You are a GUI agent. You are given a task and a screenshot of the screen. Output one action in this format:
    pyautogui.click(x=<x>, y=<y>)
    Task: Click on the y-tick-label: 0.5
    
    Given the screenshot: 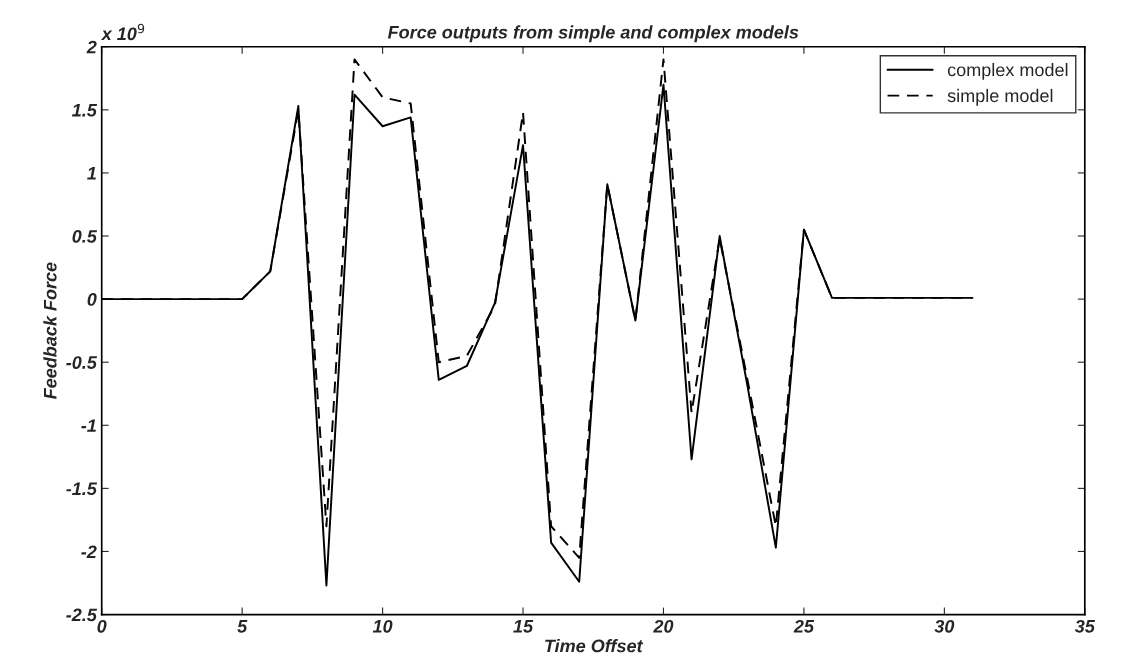 What is the action you would take?
    pyautogui.click(x=85, y=236)
    